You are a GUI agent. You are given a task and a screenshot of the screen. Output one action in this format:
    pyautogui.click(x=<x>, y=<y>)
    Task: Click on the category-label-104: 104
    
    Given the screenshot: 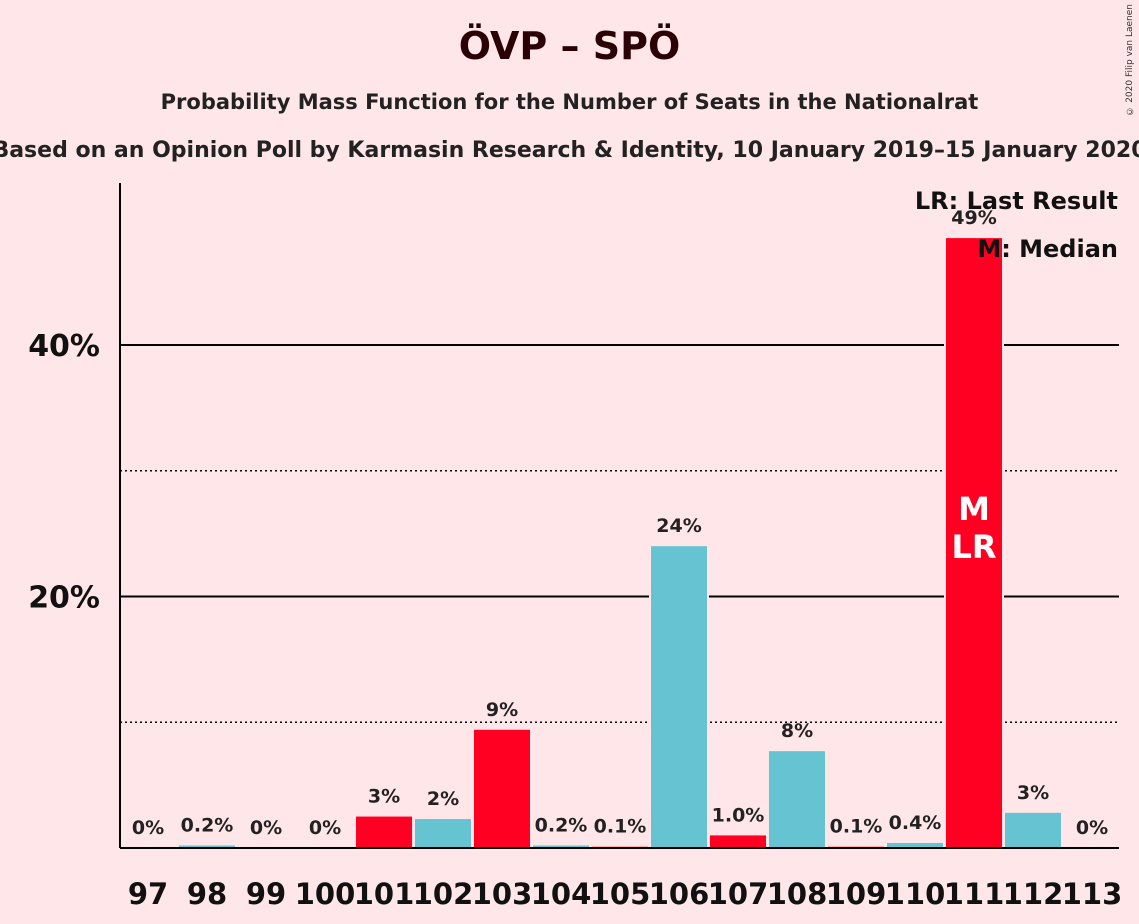 What is the action you would take?
    pyautogui.click(x=561, y=894)
    